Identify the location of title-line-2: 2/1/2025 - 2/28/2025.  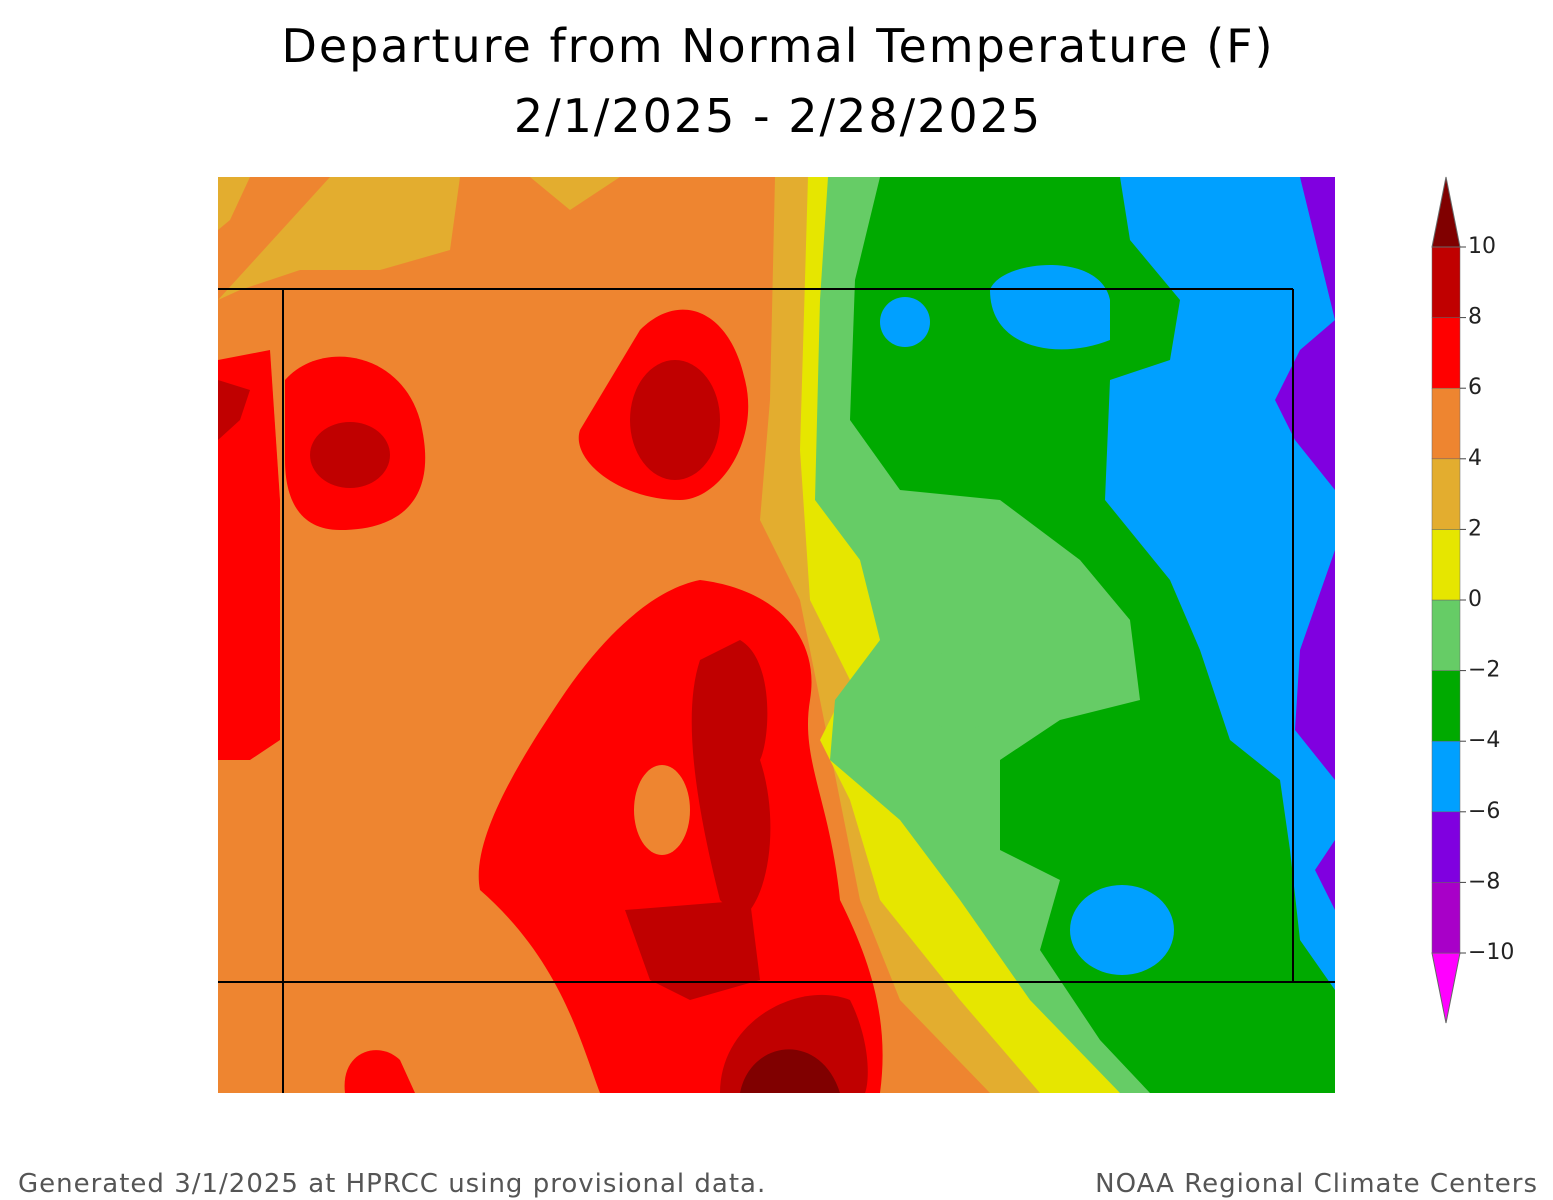
(778, 116).